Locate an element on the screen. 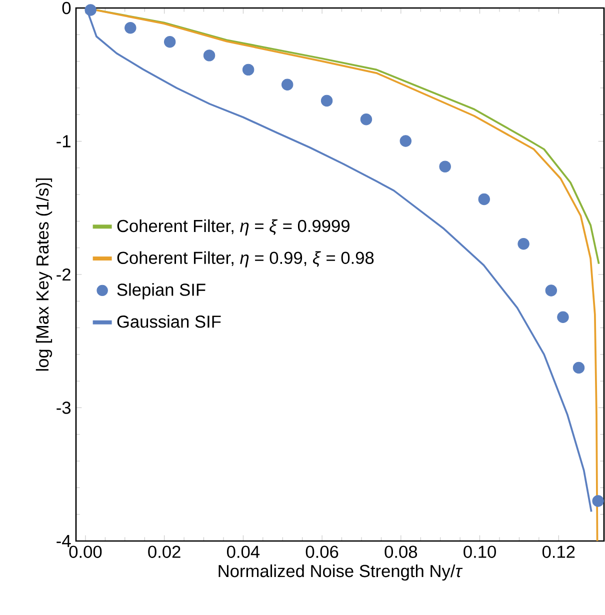 This screenshot has height=615, width=605. x-tick-label: 0.04 is located at coordinates (243, 552).